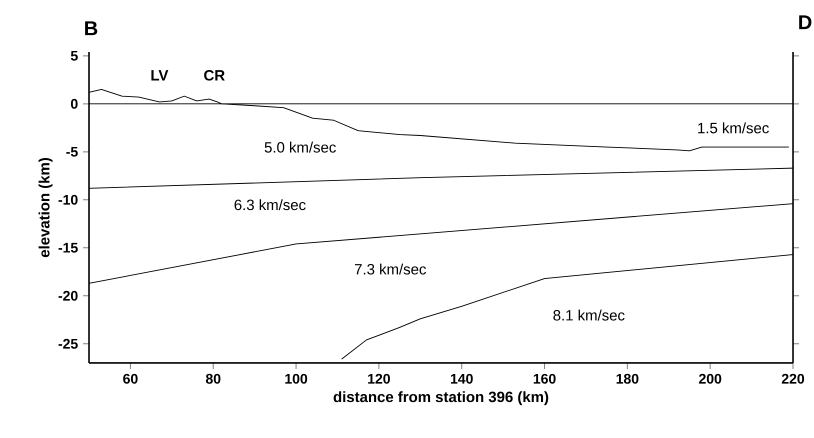 The height and width of the screenshot is (438, 814). I want to click on annotation: LV, so click(159, 75).